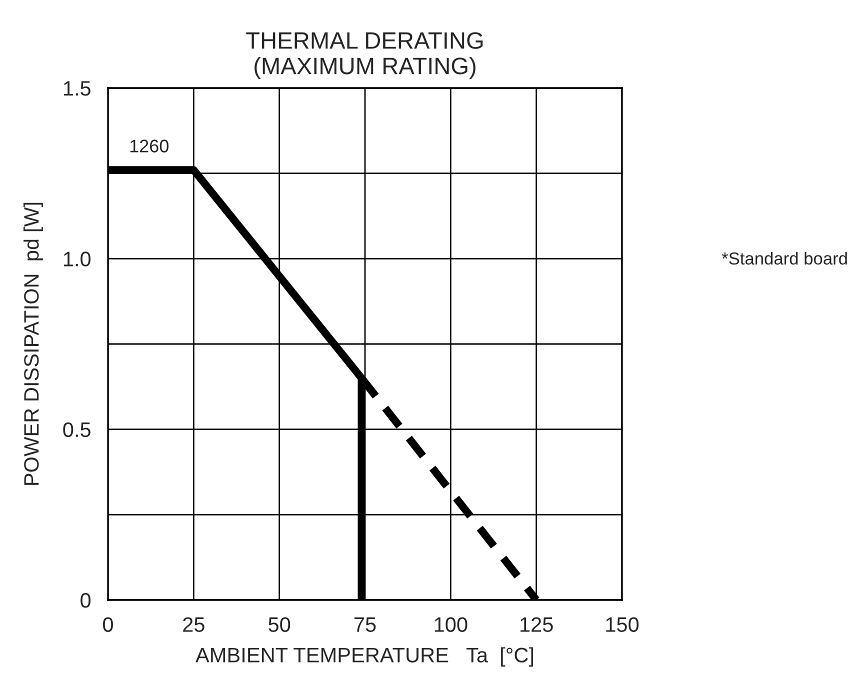 This screenshot has height=687, width=858. I want to click on annotation: 1260, so click(149, 146).